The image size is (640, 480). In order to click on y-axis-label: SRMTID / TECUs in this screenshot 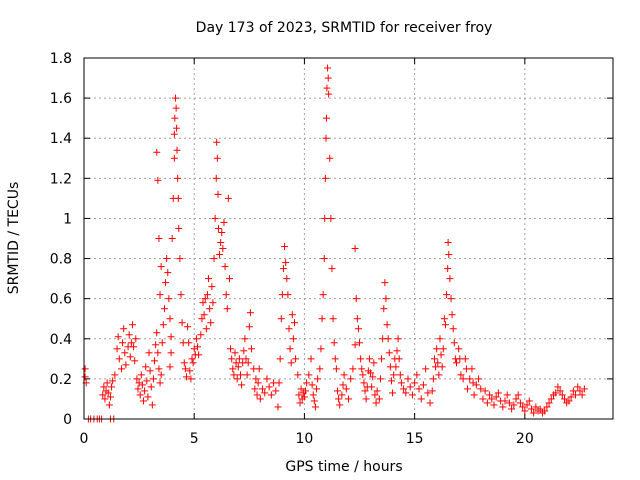, I will do `click(14, 238)`.